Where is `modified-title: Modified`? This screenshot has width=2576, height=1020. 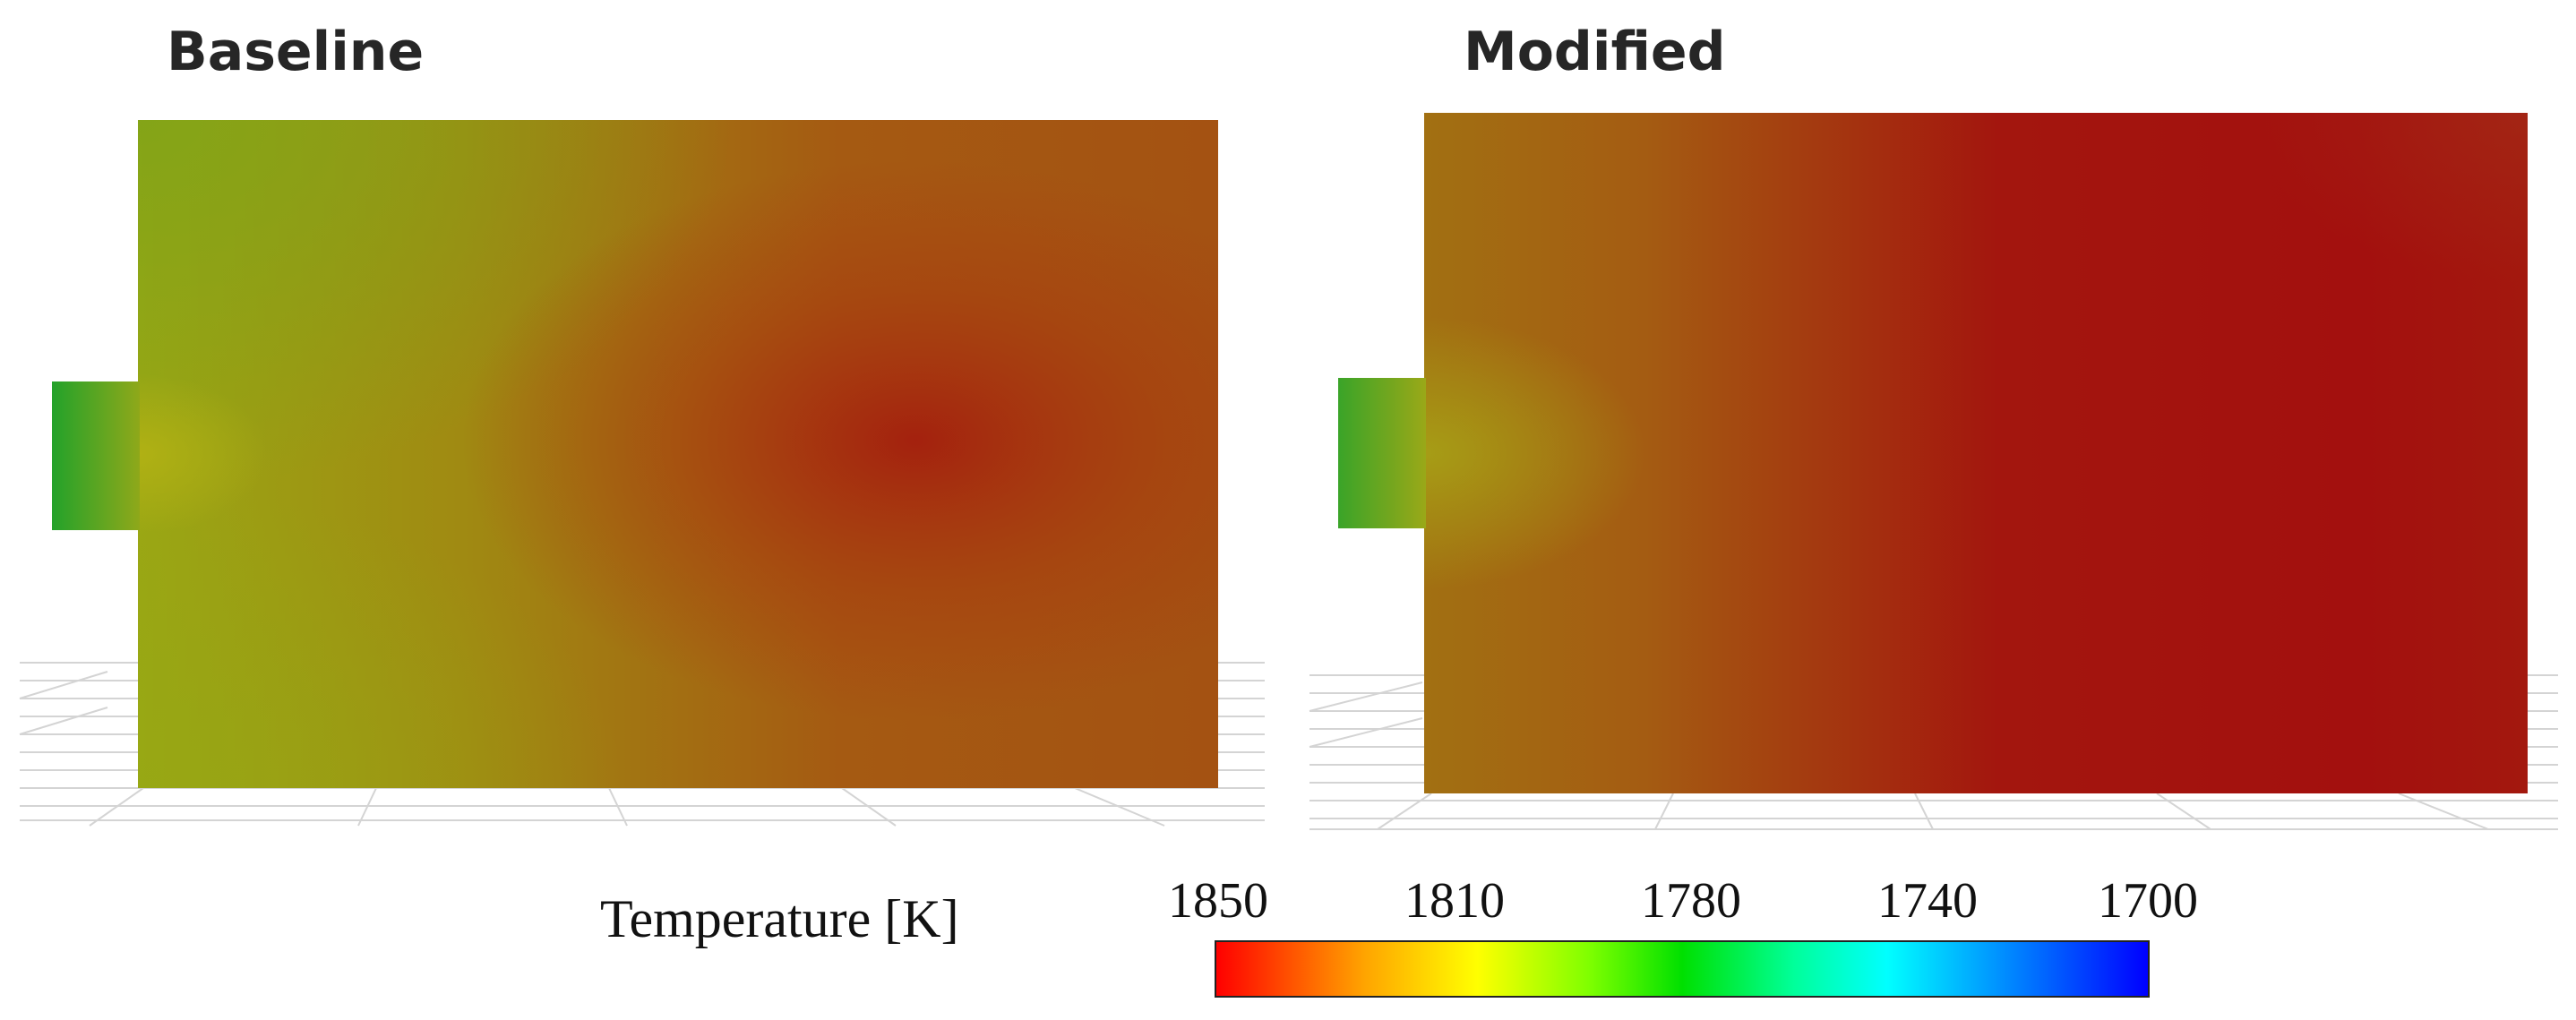
modified-title: Modified is located at coordinates (1595, 52).